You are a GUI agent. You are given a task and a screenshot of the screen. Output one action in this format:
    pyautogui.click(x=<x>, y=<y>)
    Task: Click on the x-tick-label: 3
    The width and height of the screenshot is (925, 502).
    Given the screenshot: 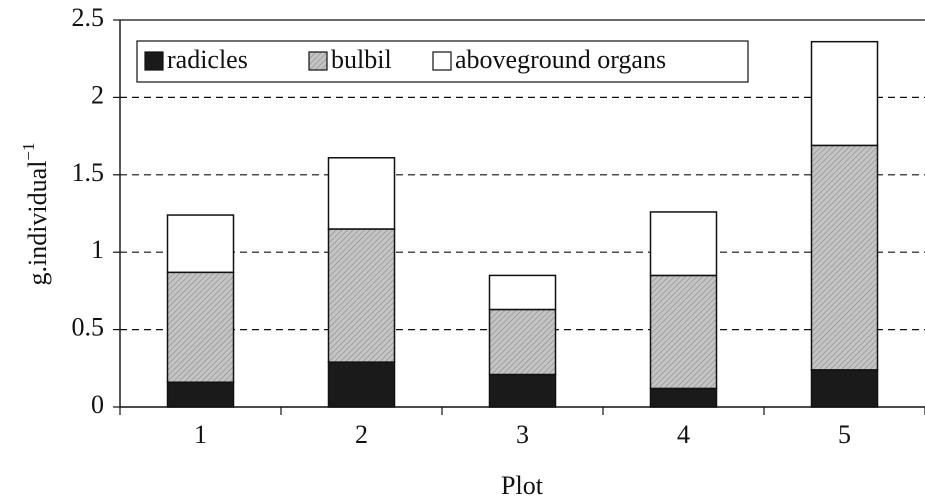 What is the action you would take?
    pyautogui.click(x=522, y=434)
    